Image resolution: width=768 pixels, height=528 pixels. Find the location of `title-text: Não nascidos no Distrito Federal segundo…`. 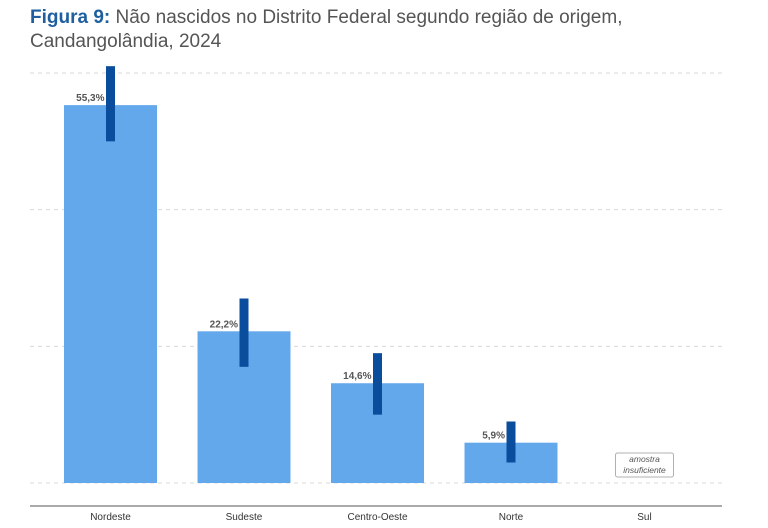

title-text: Não nascidos no Distrito Federal segundo… is located at coordinates (369, 17).